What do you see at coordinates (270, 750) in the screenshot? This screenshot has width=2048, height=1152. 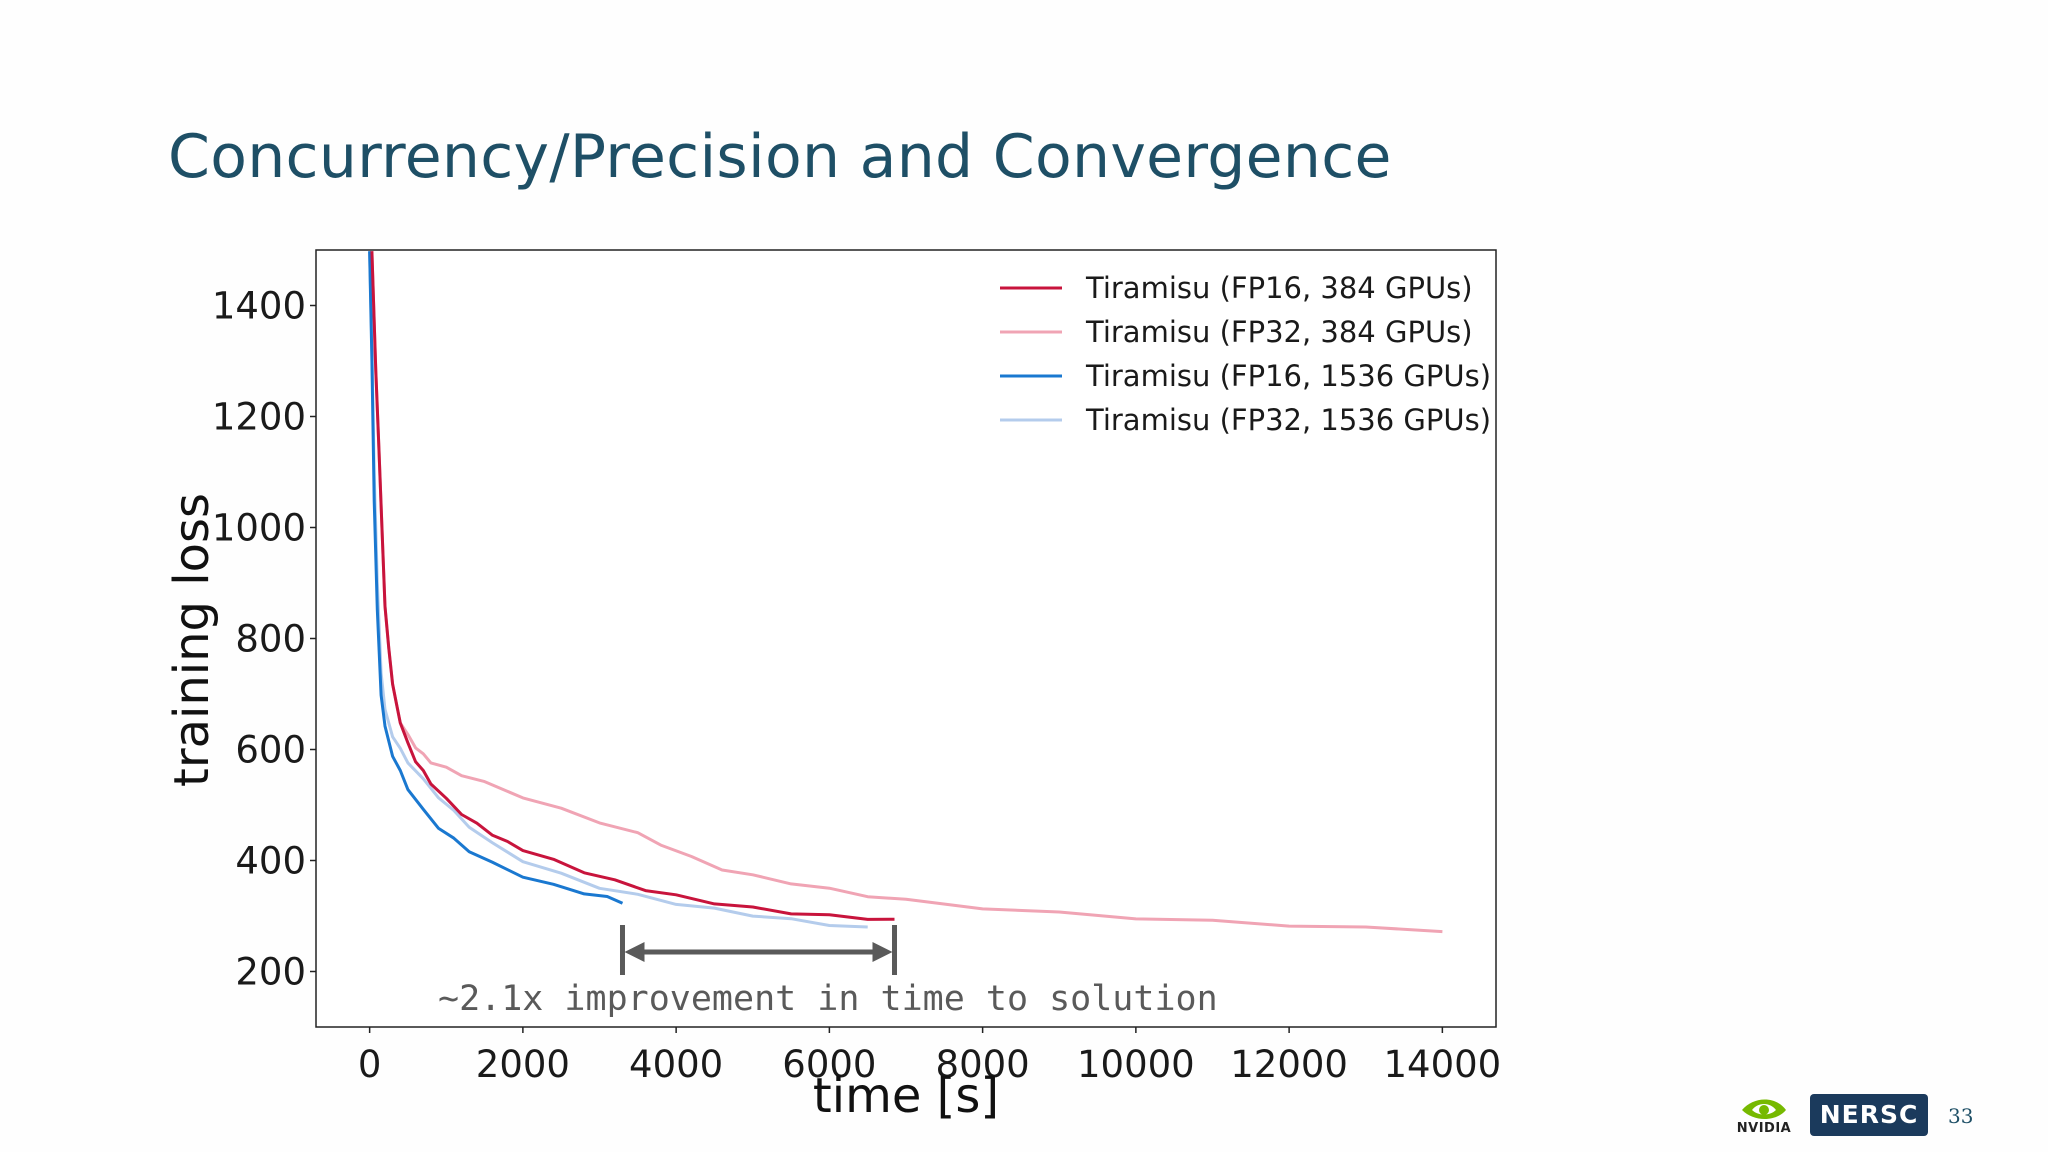 I see `y-tick-label: 600` at bounding box center [270, 750].